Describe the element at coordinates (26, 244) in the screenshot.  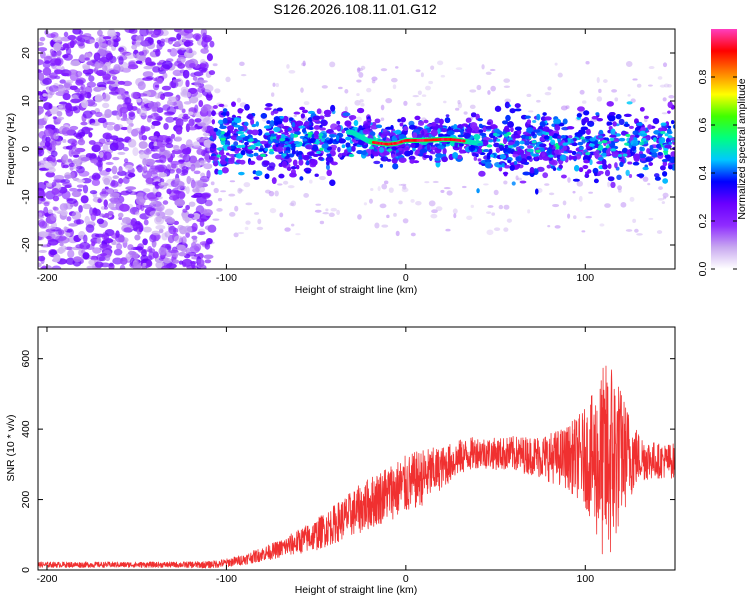
I see `y-tick-label: -20` at that location.